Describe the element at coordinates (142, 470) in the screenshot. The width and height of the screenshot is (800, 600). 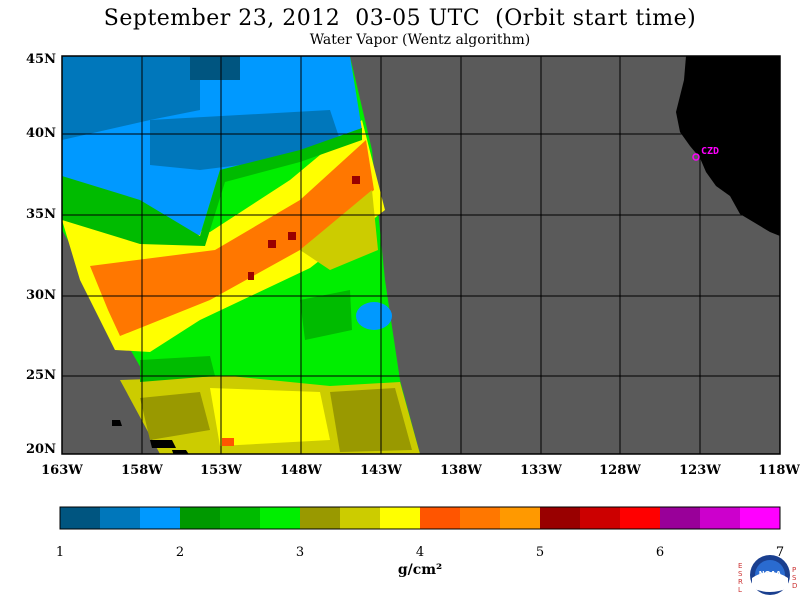
I see `lon-label-158w: 158W` at that location.